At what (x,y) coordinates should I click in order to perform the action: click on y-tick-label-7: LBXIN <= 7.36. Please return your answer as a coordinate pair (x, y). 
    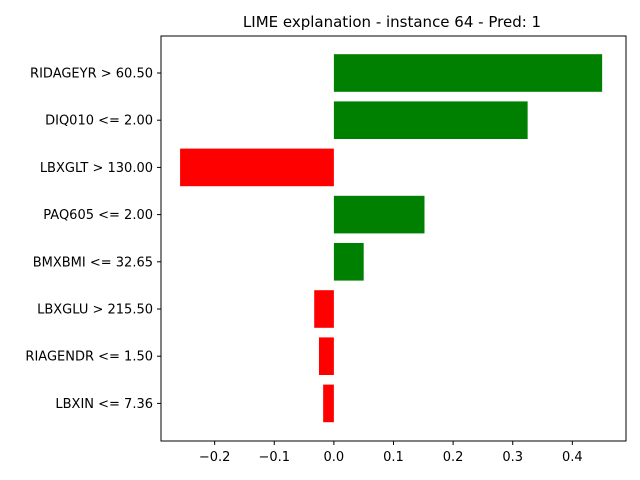
    Looking at the image, I should click on (104, 404).